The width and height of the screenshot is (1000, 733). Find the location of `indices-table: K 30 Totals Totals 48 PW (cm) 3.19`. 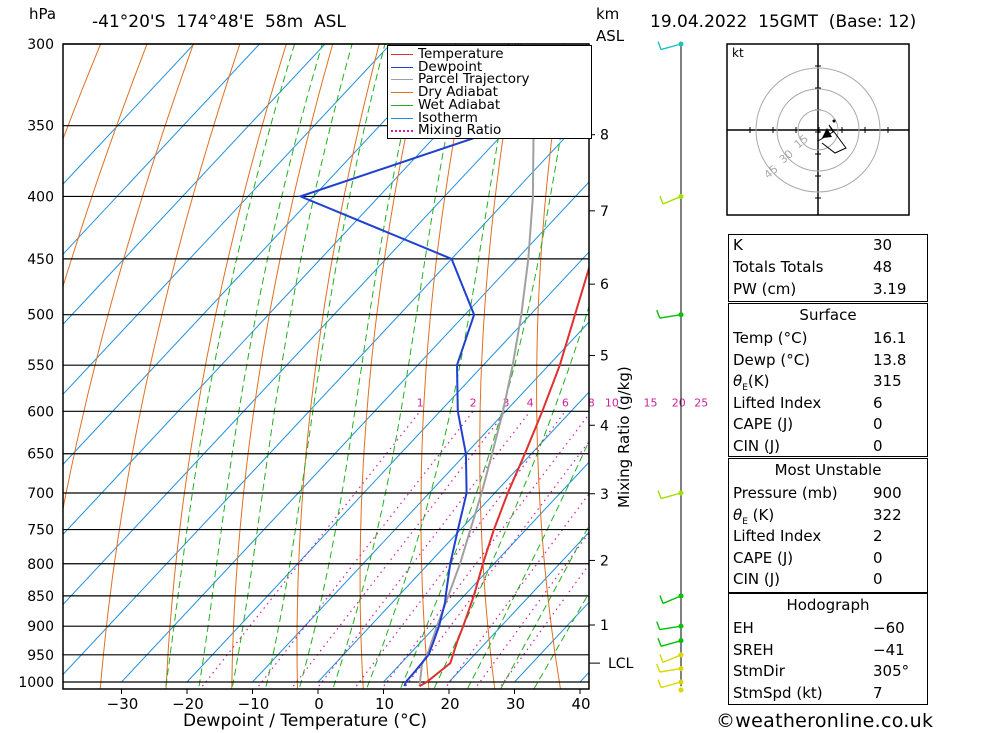

indices-table: K 30 Totals Totals 48 PW (cm) 3.19 is located at coordinates (828, 268).